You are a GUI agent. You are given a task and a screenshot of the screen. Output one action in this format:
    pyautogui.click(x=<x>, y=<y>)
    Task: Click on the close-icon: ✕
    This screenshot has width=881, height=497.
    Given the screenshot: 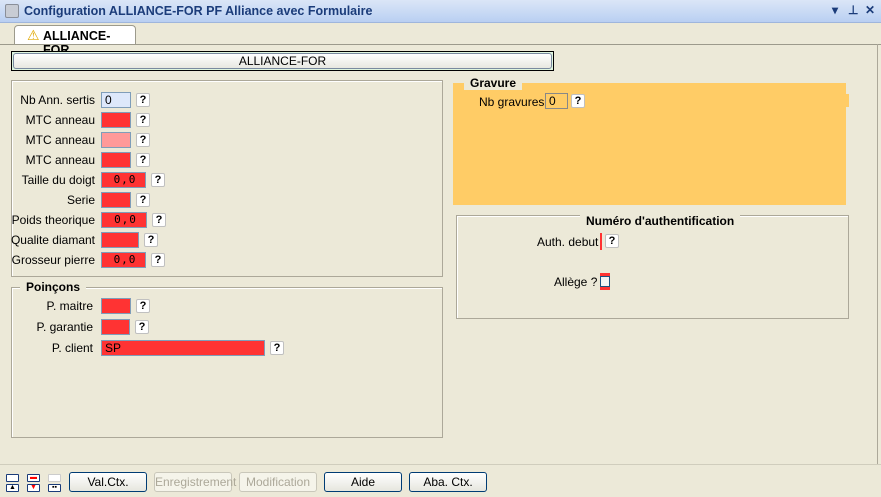 What is the action you would take?
    pyautogui.click(x=870, y=10)
    